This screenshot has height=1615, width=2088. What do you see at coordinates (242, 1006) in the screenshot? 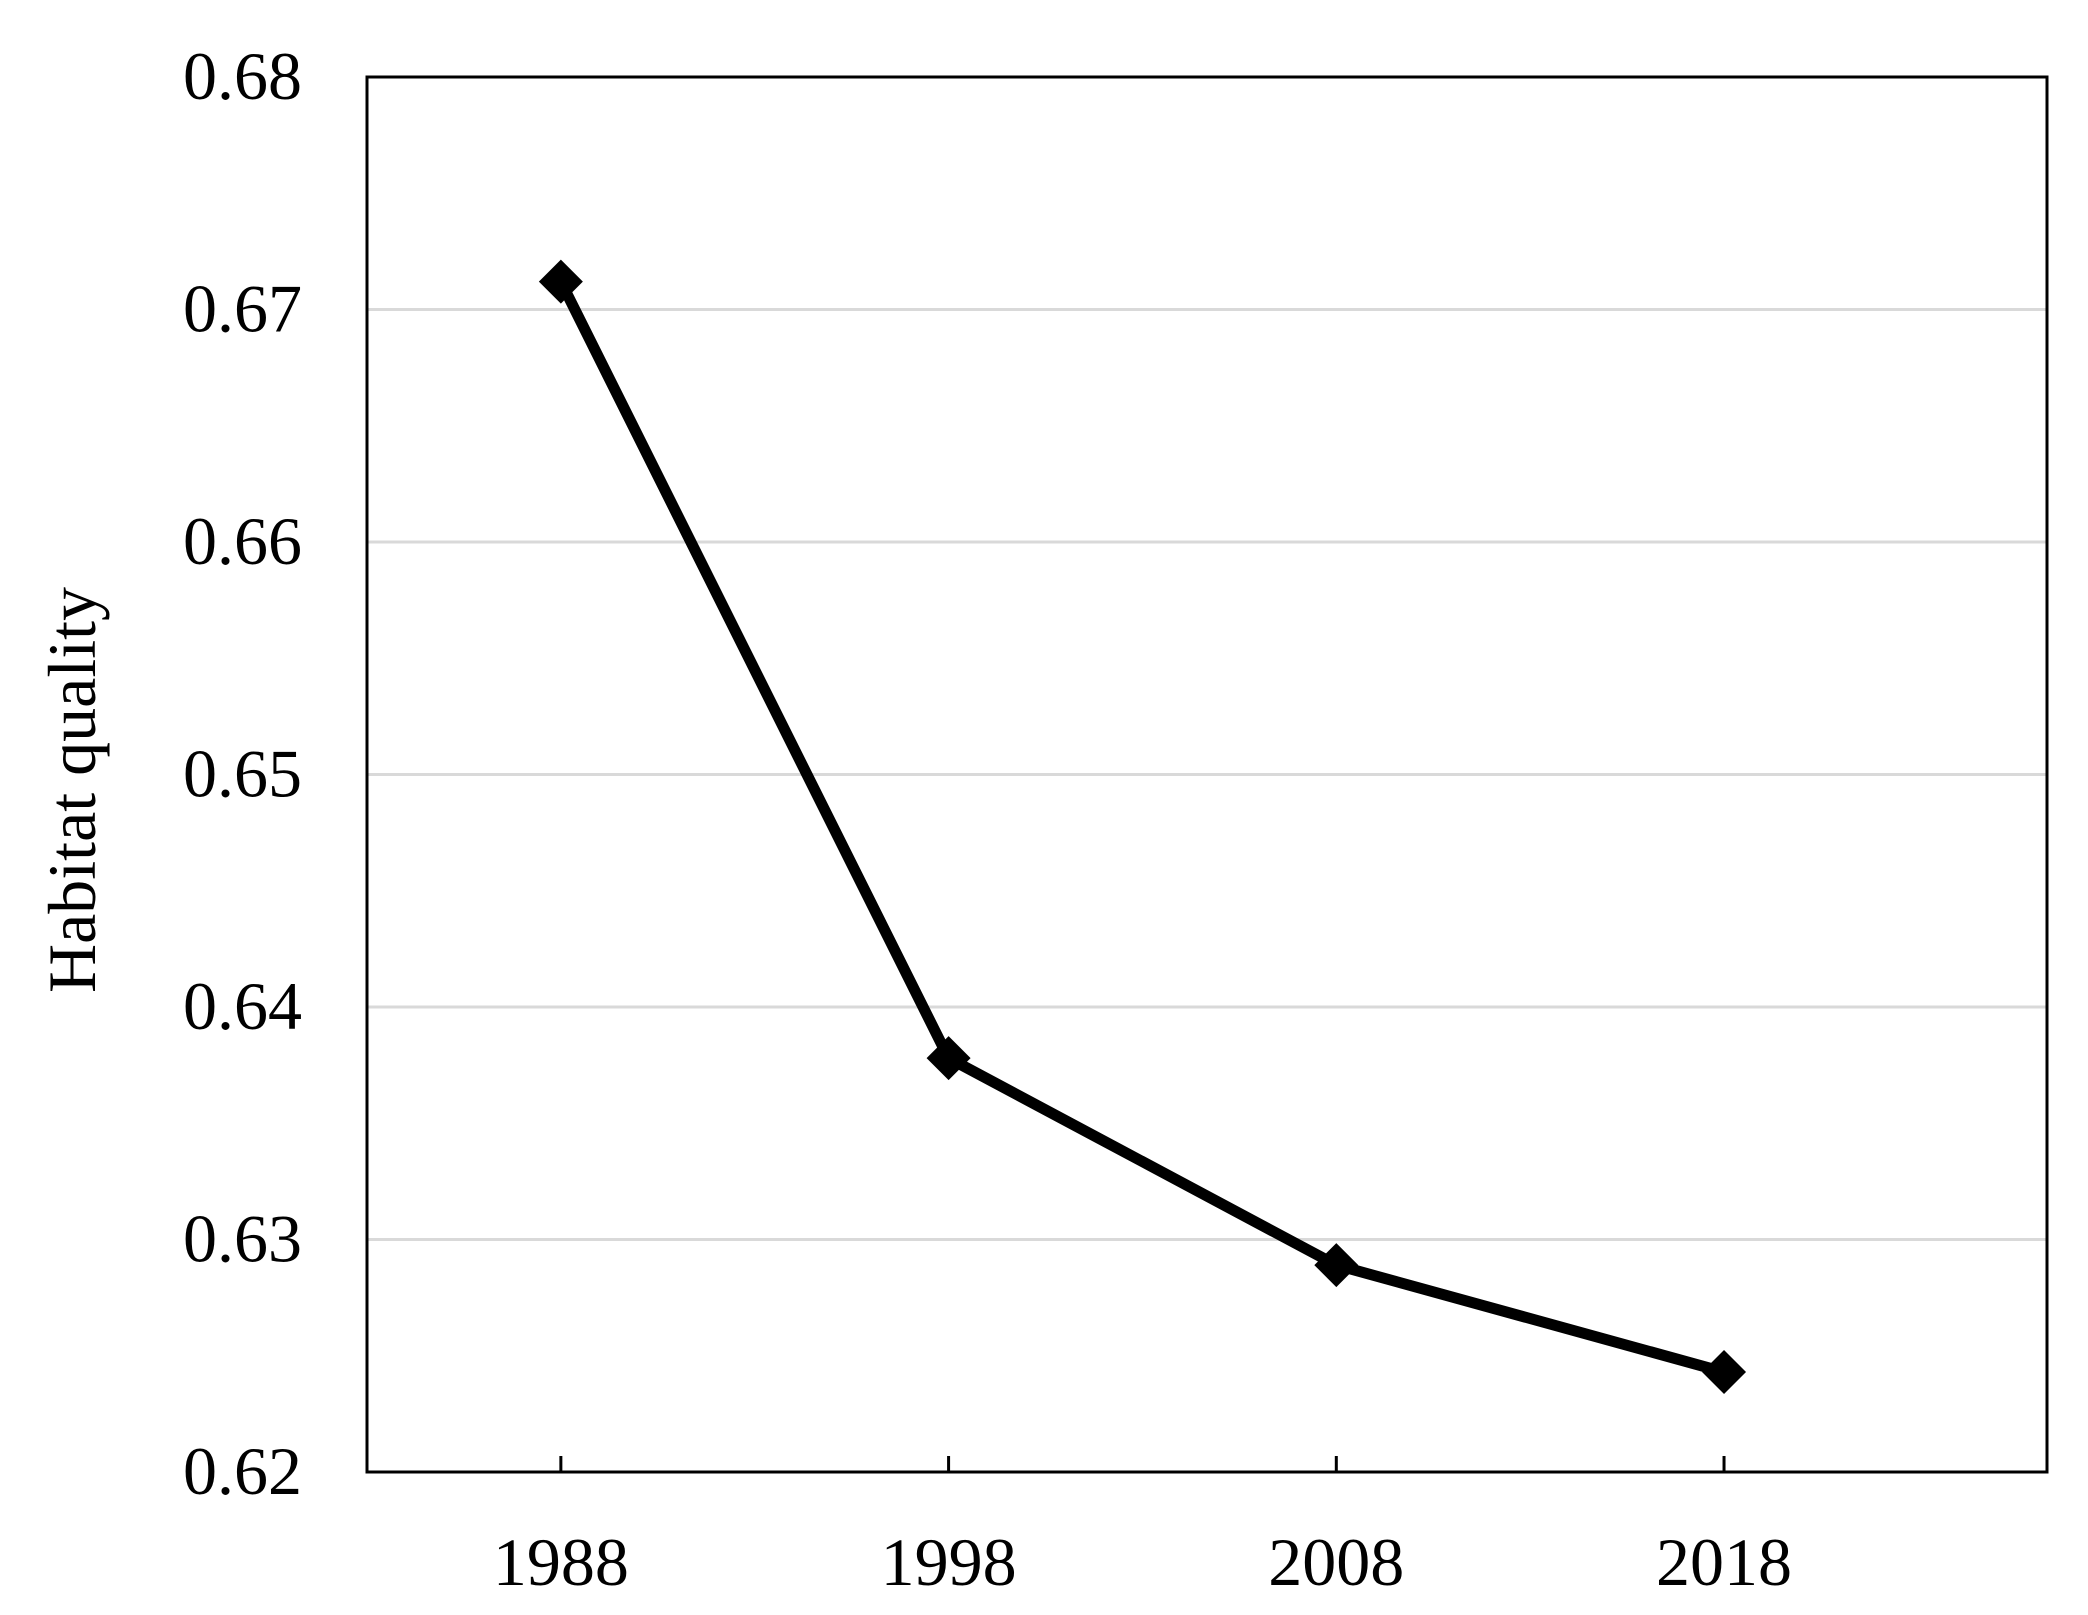
I see `y-tick-label: 0.64` at bounding box center [242, 1006].